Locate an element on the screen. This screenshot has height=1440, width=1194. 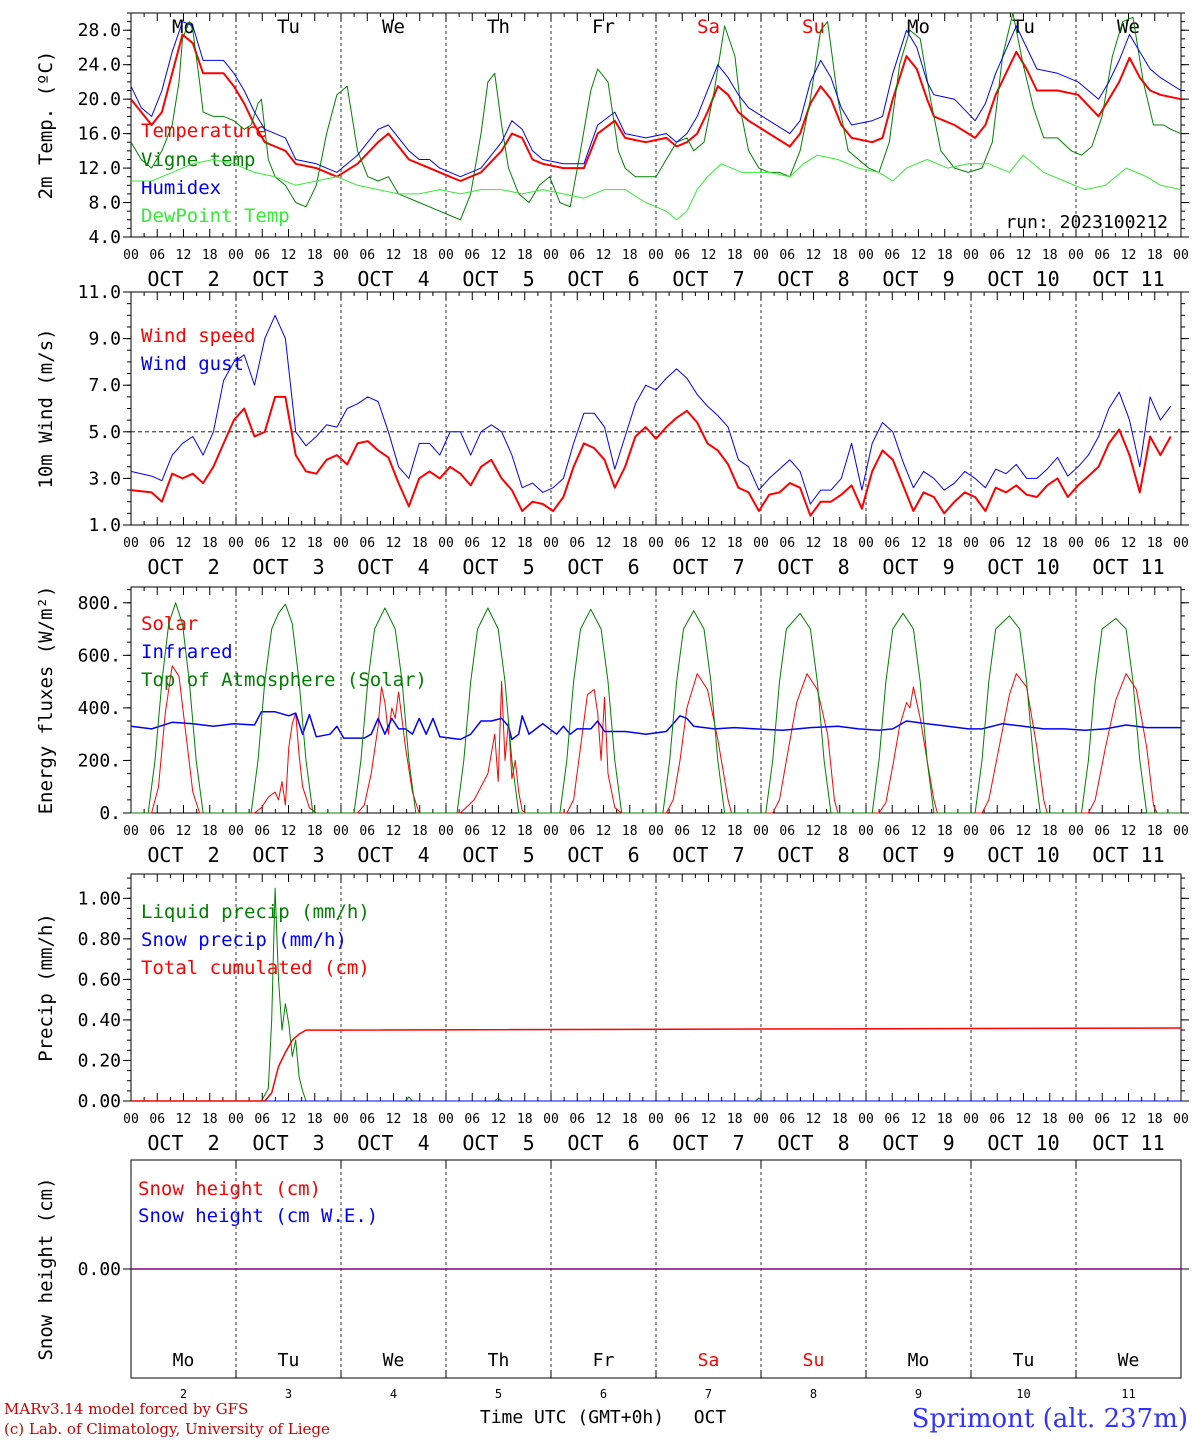
legend-label: Top of Atmosphere (Solar) is located at coordinates (284, 680).